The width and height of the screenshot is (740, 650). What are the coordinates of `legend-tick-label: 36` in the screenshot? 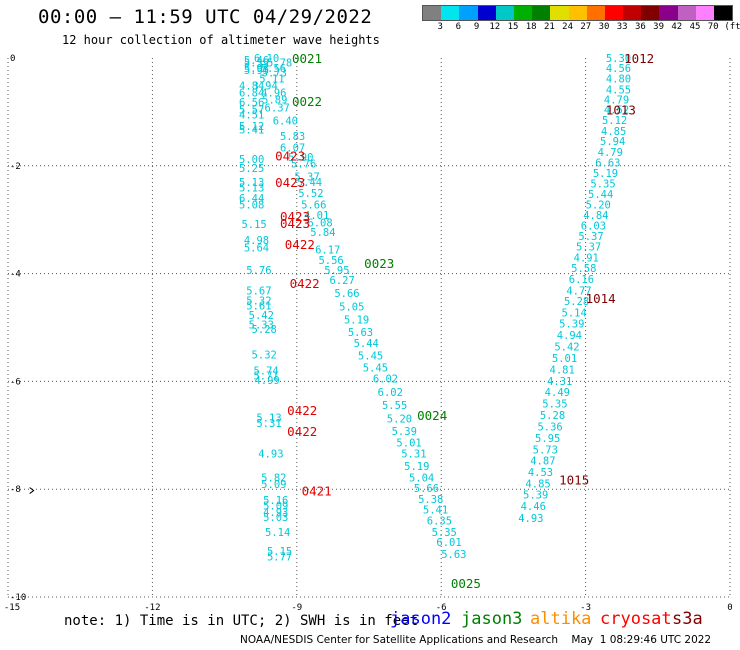 It's located at (640, 27).